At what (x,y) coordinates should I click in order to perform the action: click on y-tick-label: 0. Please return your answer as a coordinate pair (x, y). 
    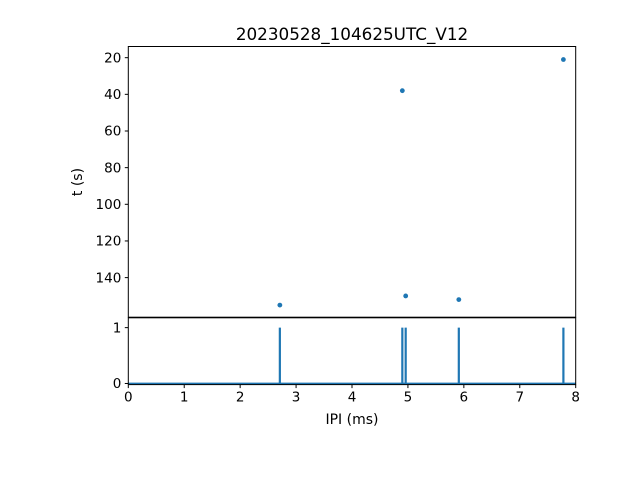
    Looking at the image, I should click on (117, 384).